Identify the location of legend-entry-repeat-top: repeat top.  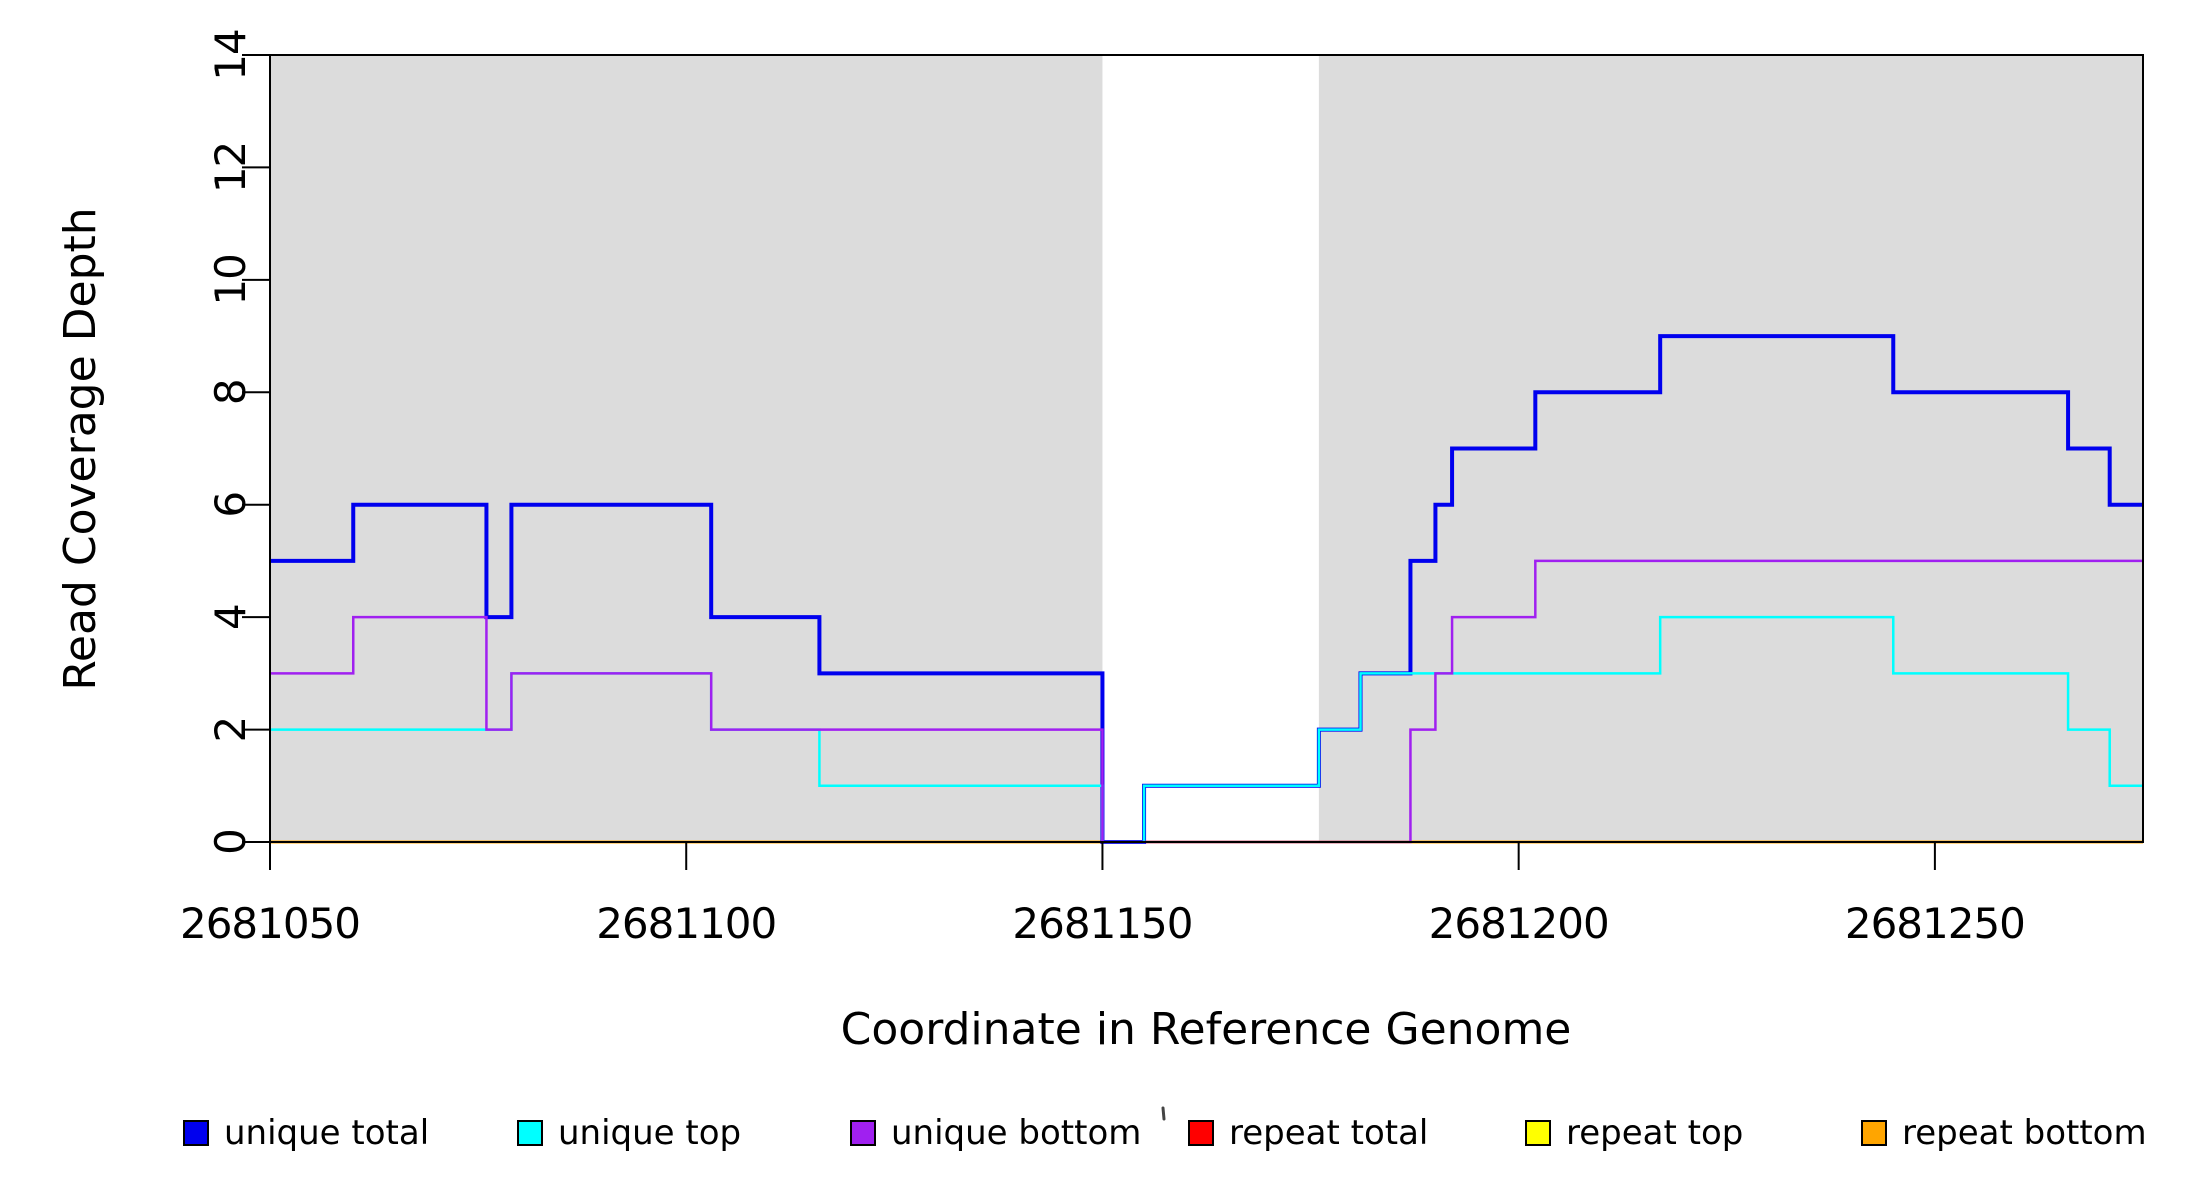
(1634, 1133).